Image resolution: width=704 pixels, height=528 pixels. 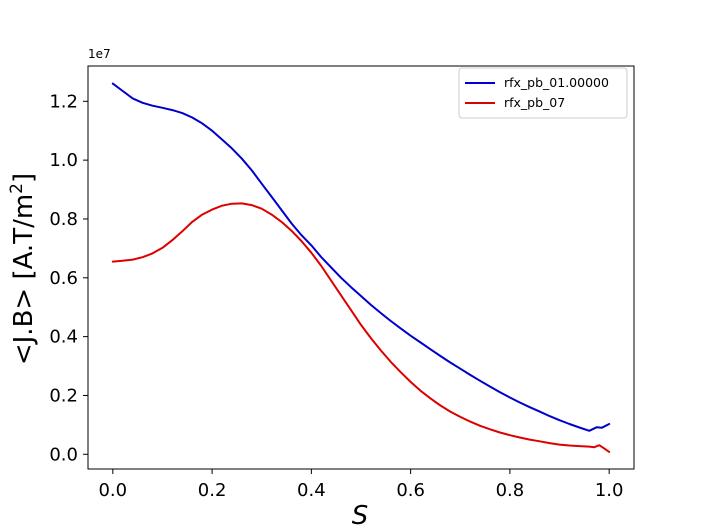 What do you see at coordinates (17, 188) in the screenshot?
I see `y-axis-label-superscript: 2` at bounding box center [17, 188].